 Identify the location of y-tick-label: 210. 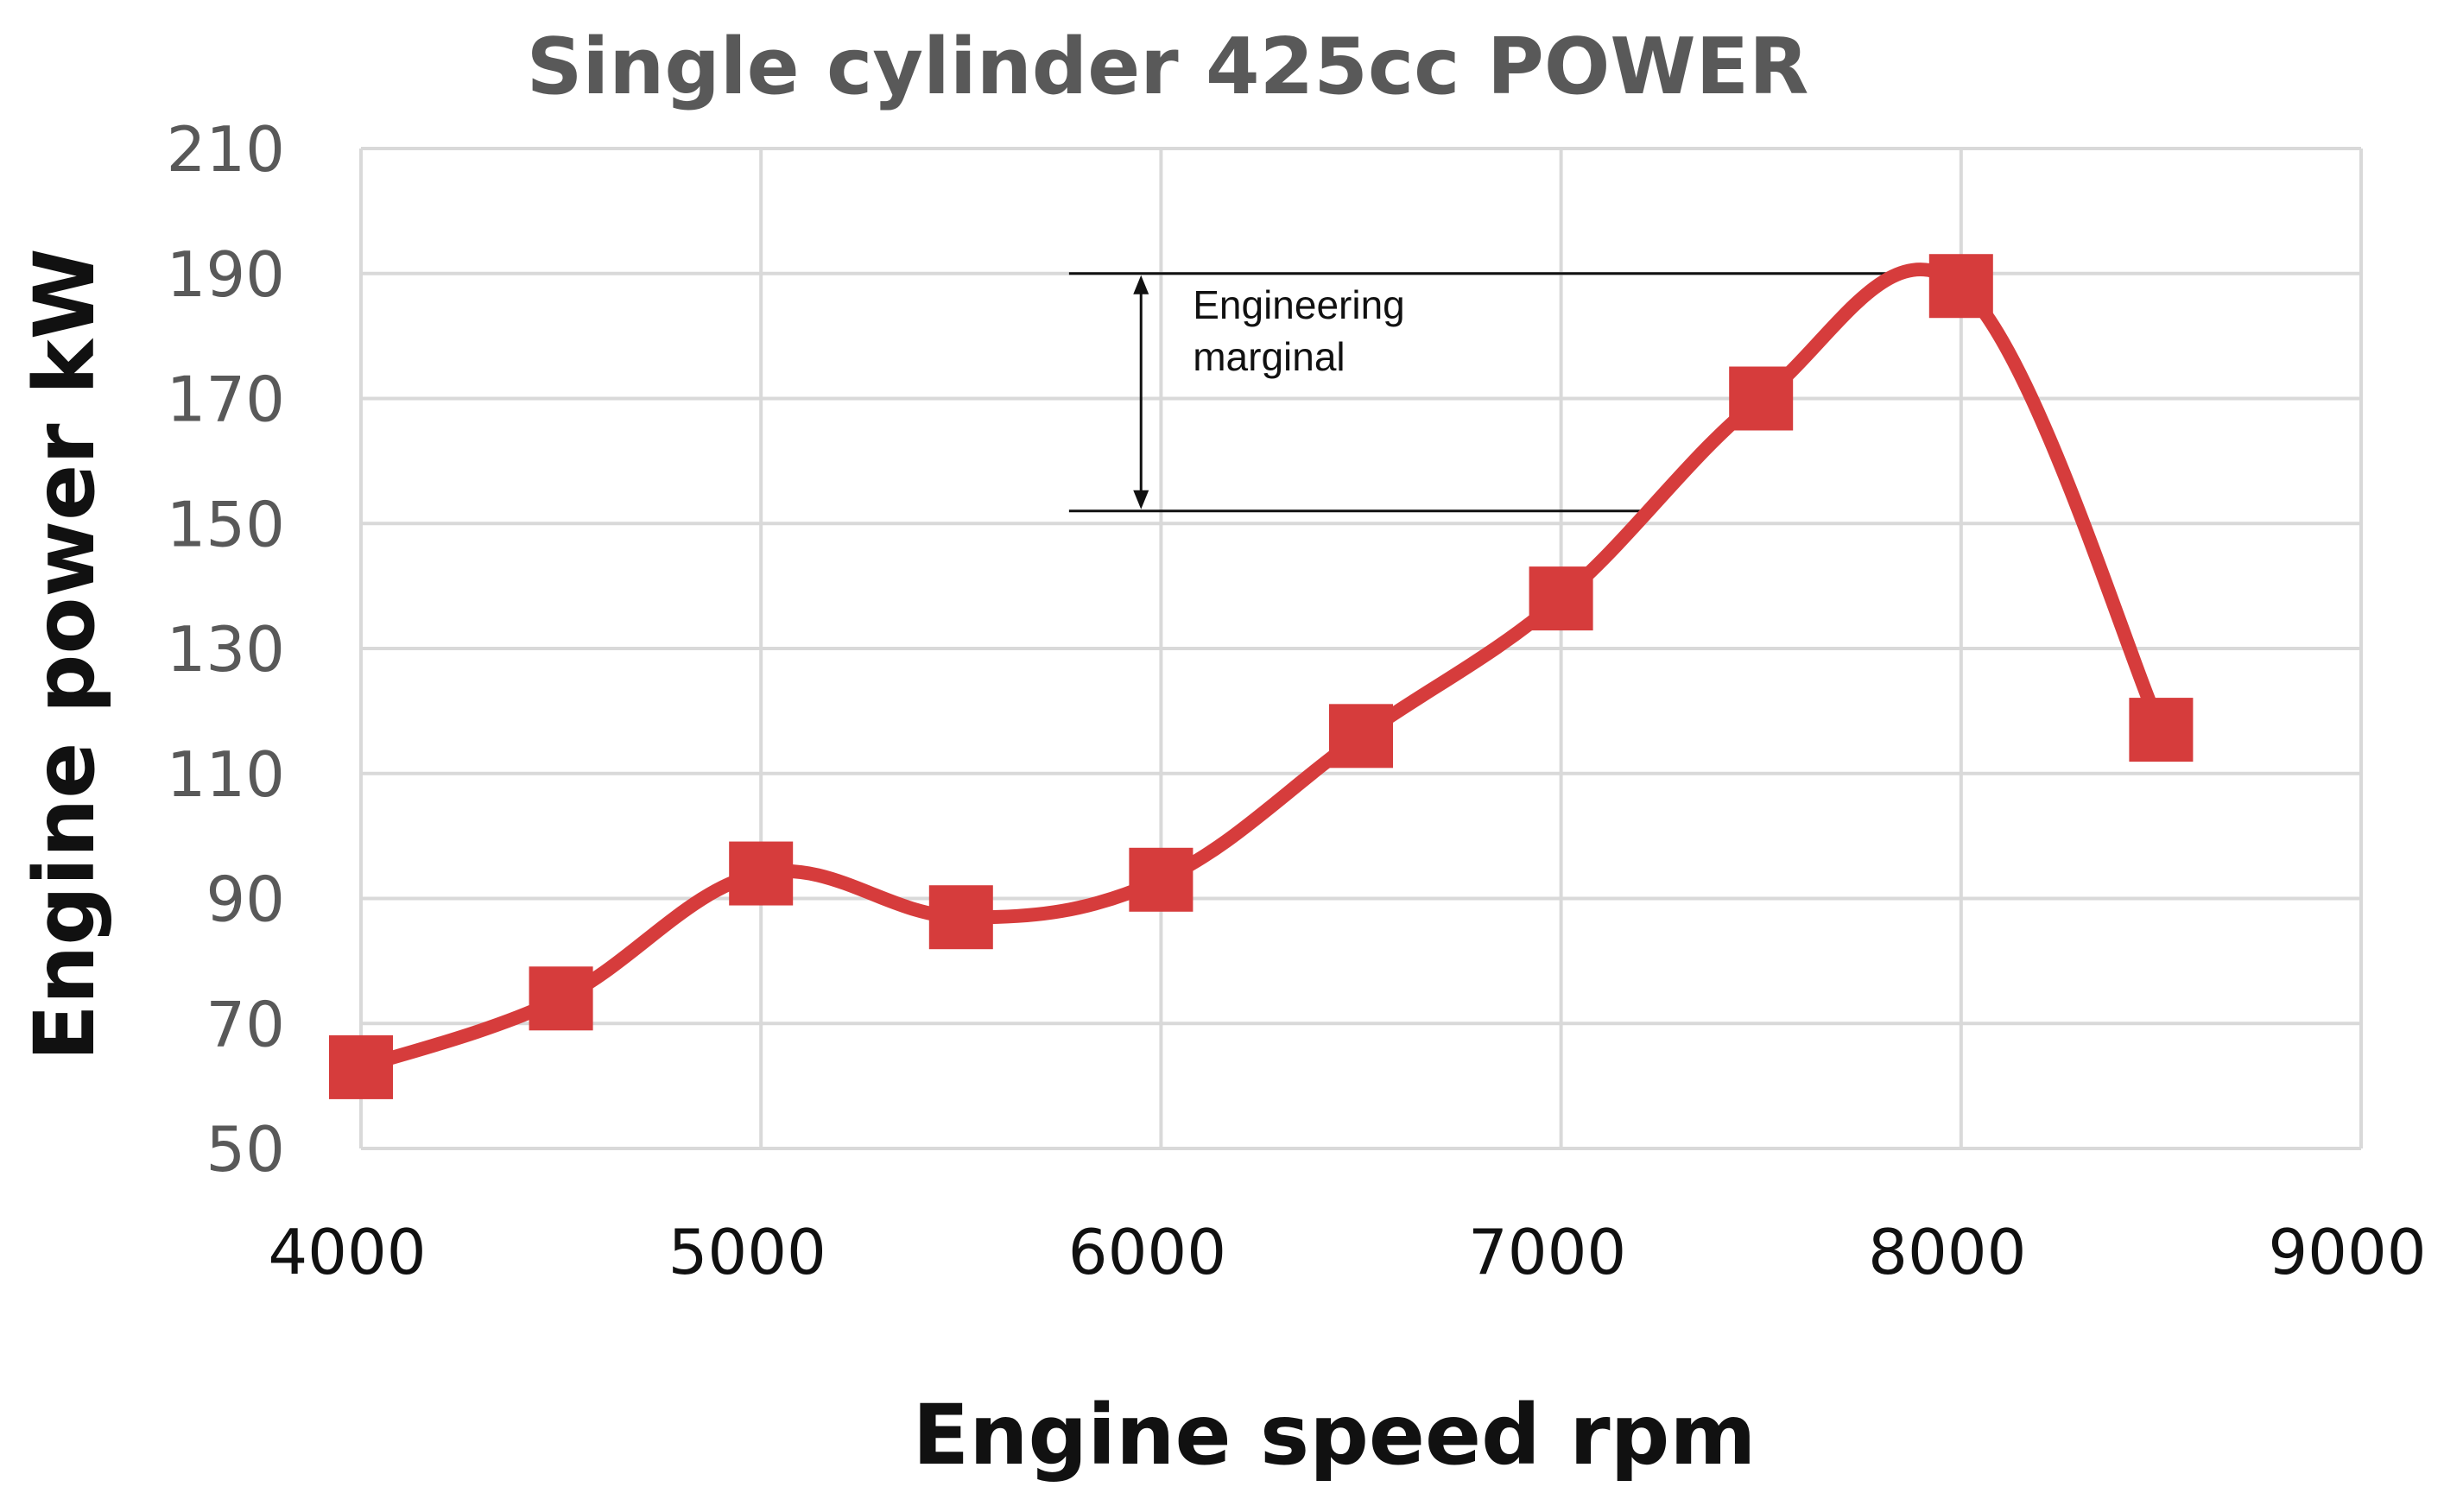
(226, 149).